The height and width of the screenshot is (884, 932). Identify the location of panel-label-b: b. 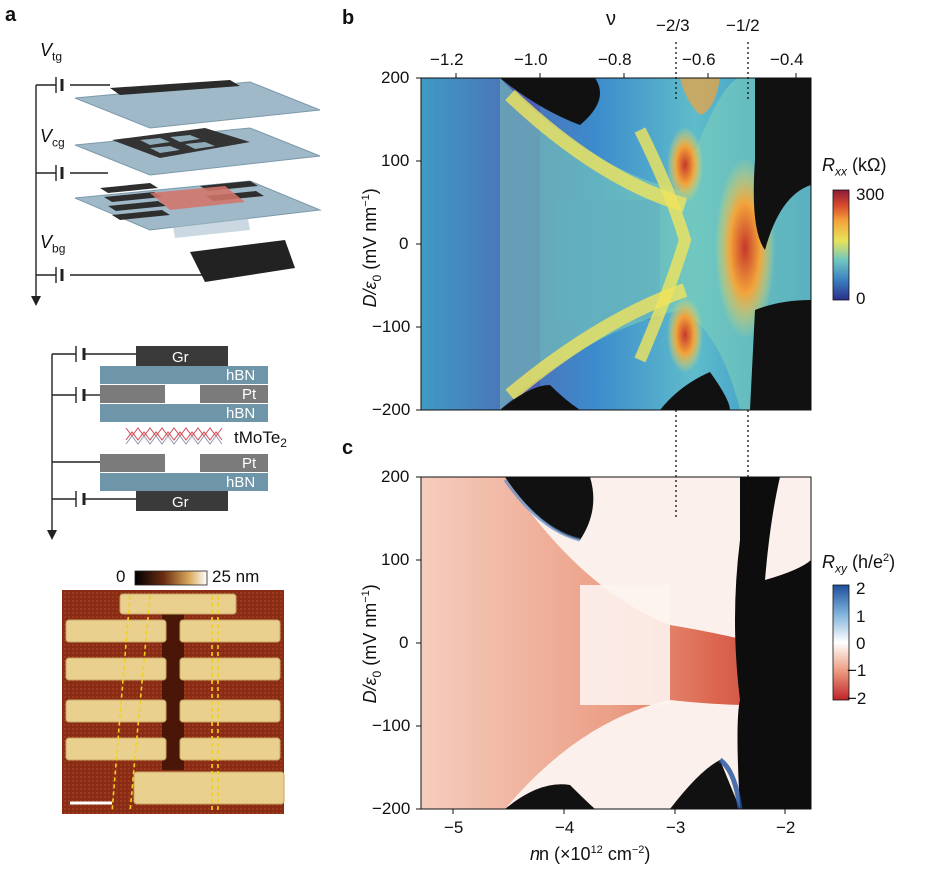
(348, 18).